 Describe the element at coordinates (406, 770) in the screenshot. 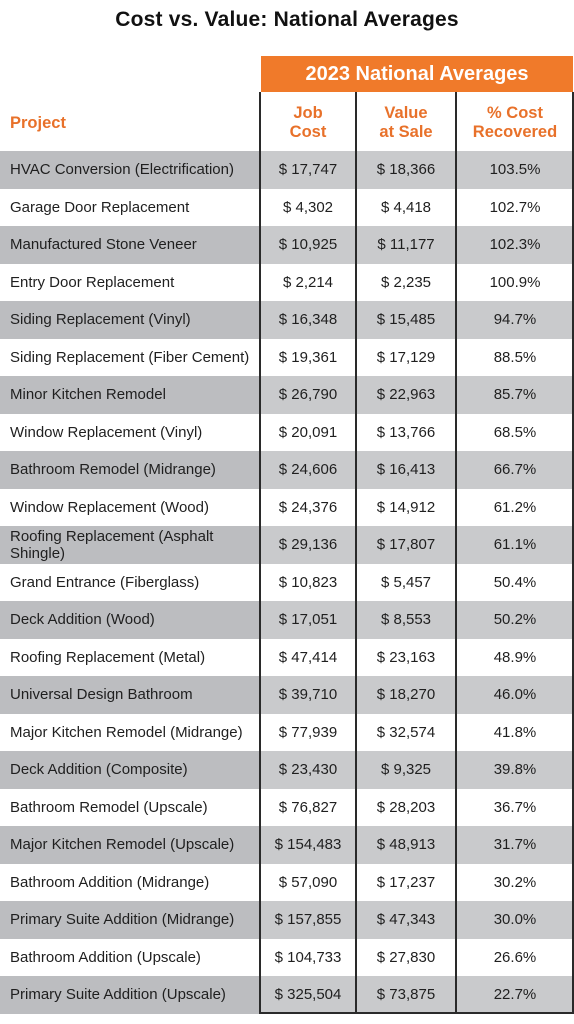

I see `value-at-sale-cell: $ 9,325` at that location.